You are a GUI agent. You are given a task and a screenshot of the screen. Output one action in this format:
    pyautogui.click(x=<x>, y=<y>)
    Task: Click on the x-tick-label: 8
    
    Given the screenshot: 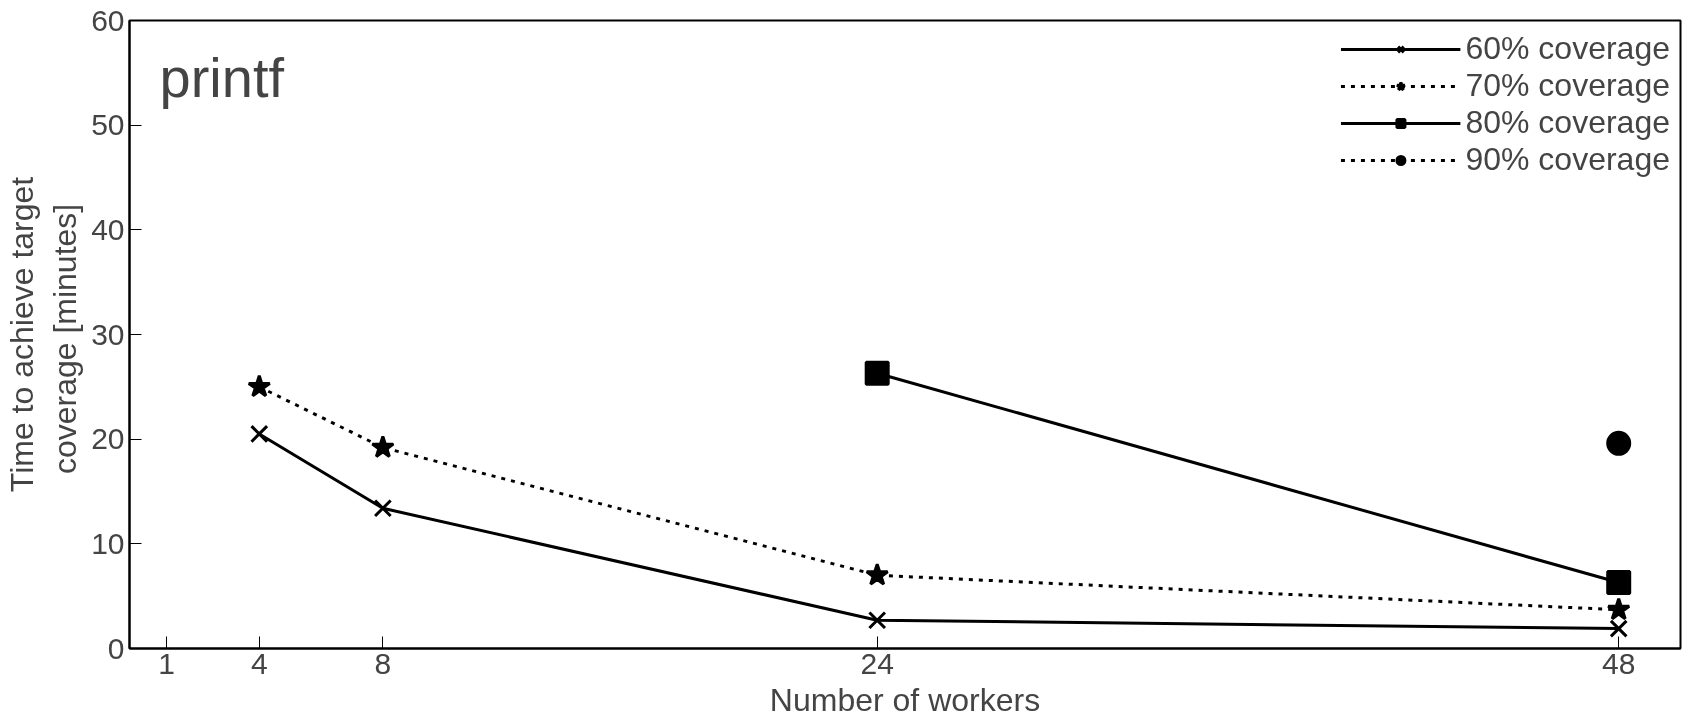 What is the action you would take?
    pyautogui.click(x=383, y=663)
    